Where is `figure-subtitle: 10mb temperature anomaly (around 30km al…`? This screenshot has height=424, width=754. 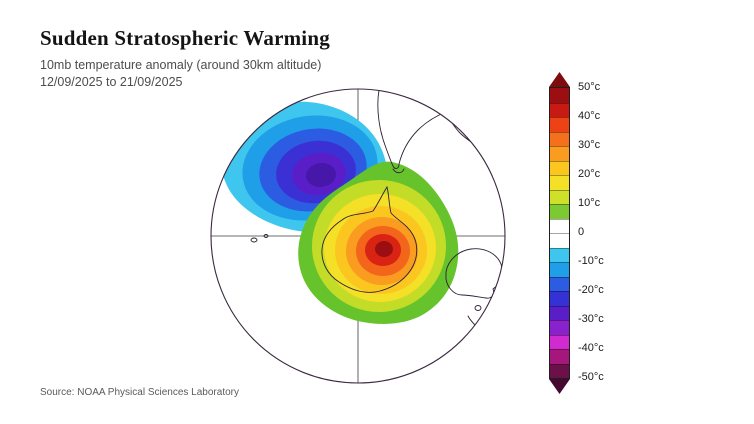 figure-subtitle: 10mb temperature anomaly (around 30km al… is located at coordinates (181, 65).